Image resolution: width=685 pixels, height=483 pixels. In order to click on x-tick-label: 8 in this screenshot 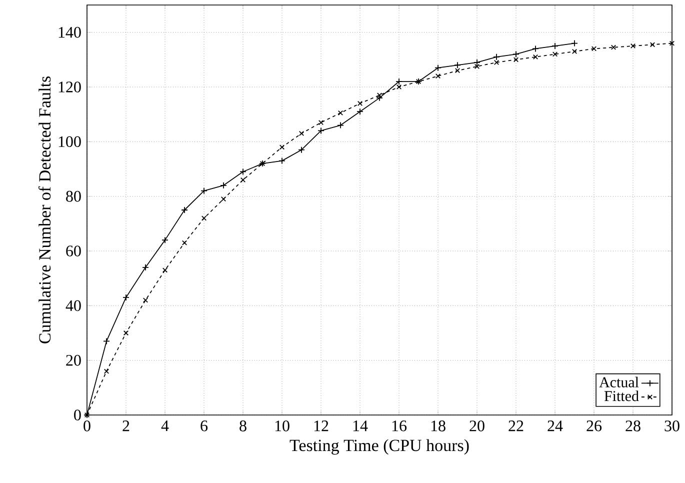, I will do `click(243, 426)`.